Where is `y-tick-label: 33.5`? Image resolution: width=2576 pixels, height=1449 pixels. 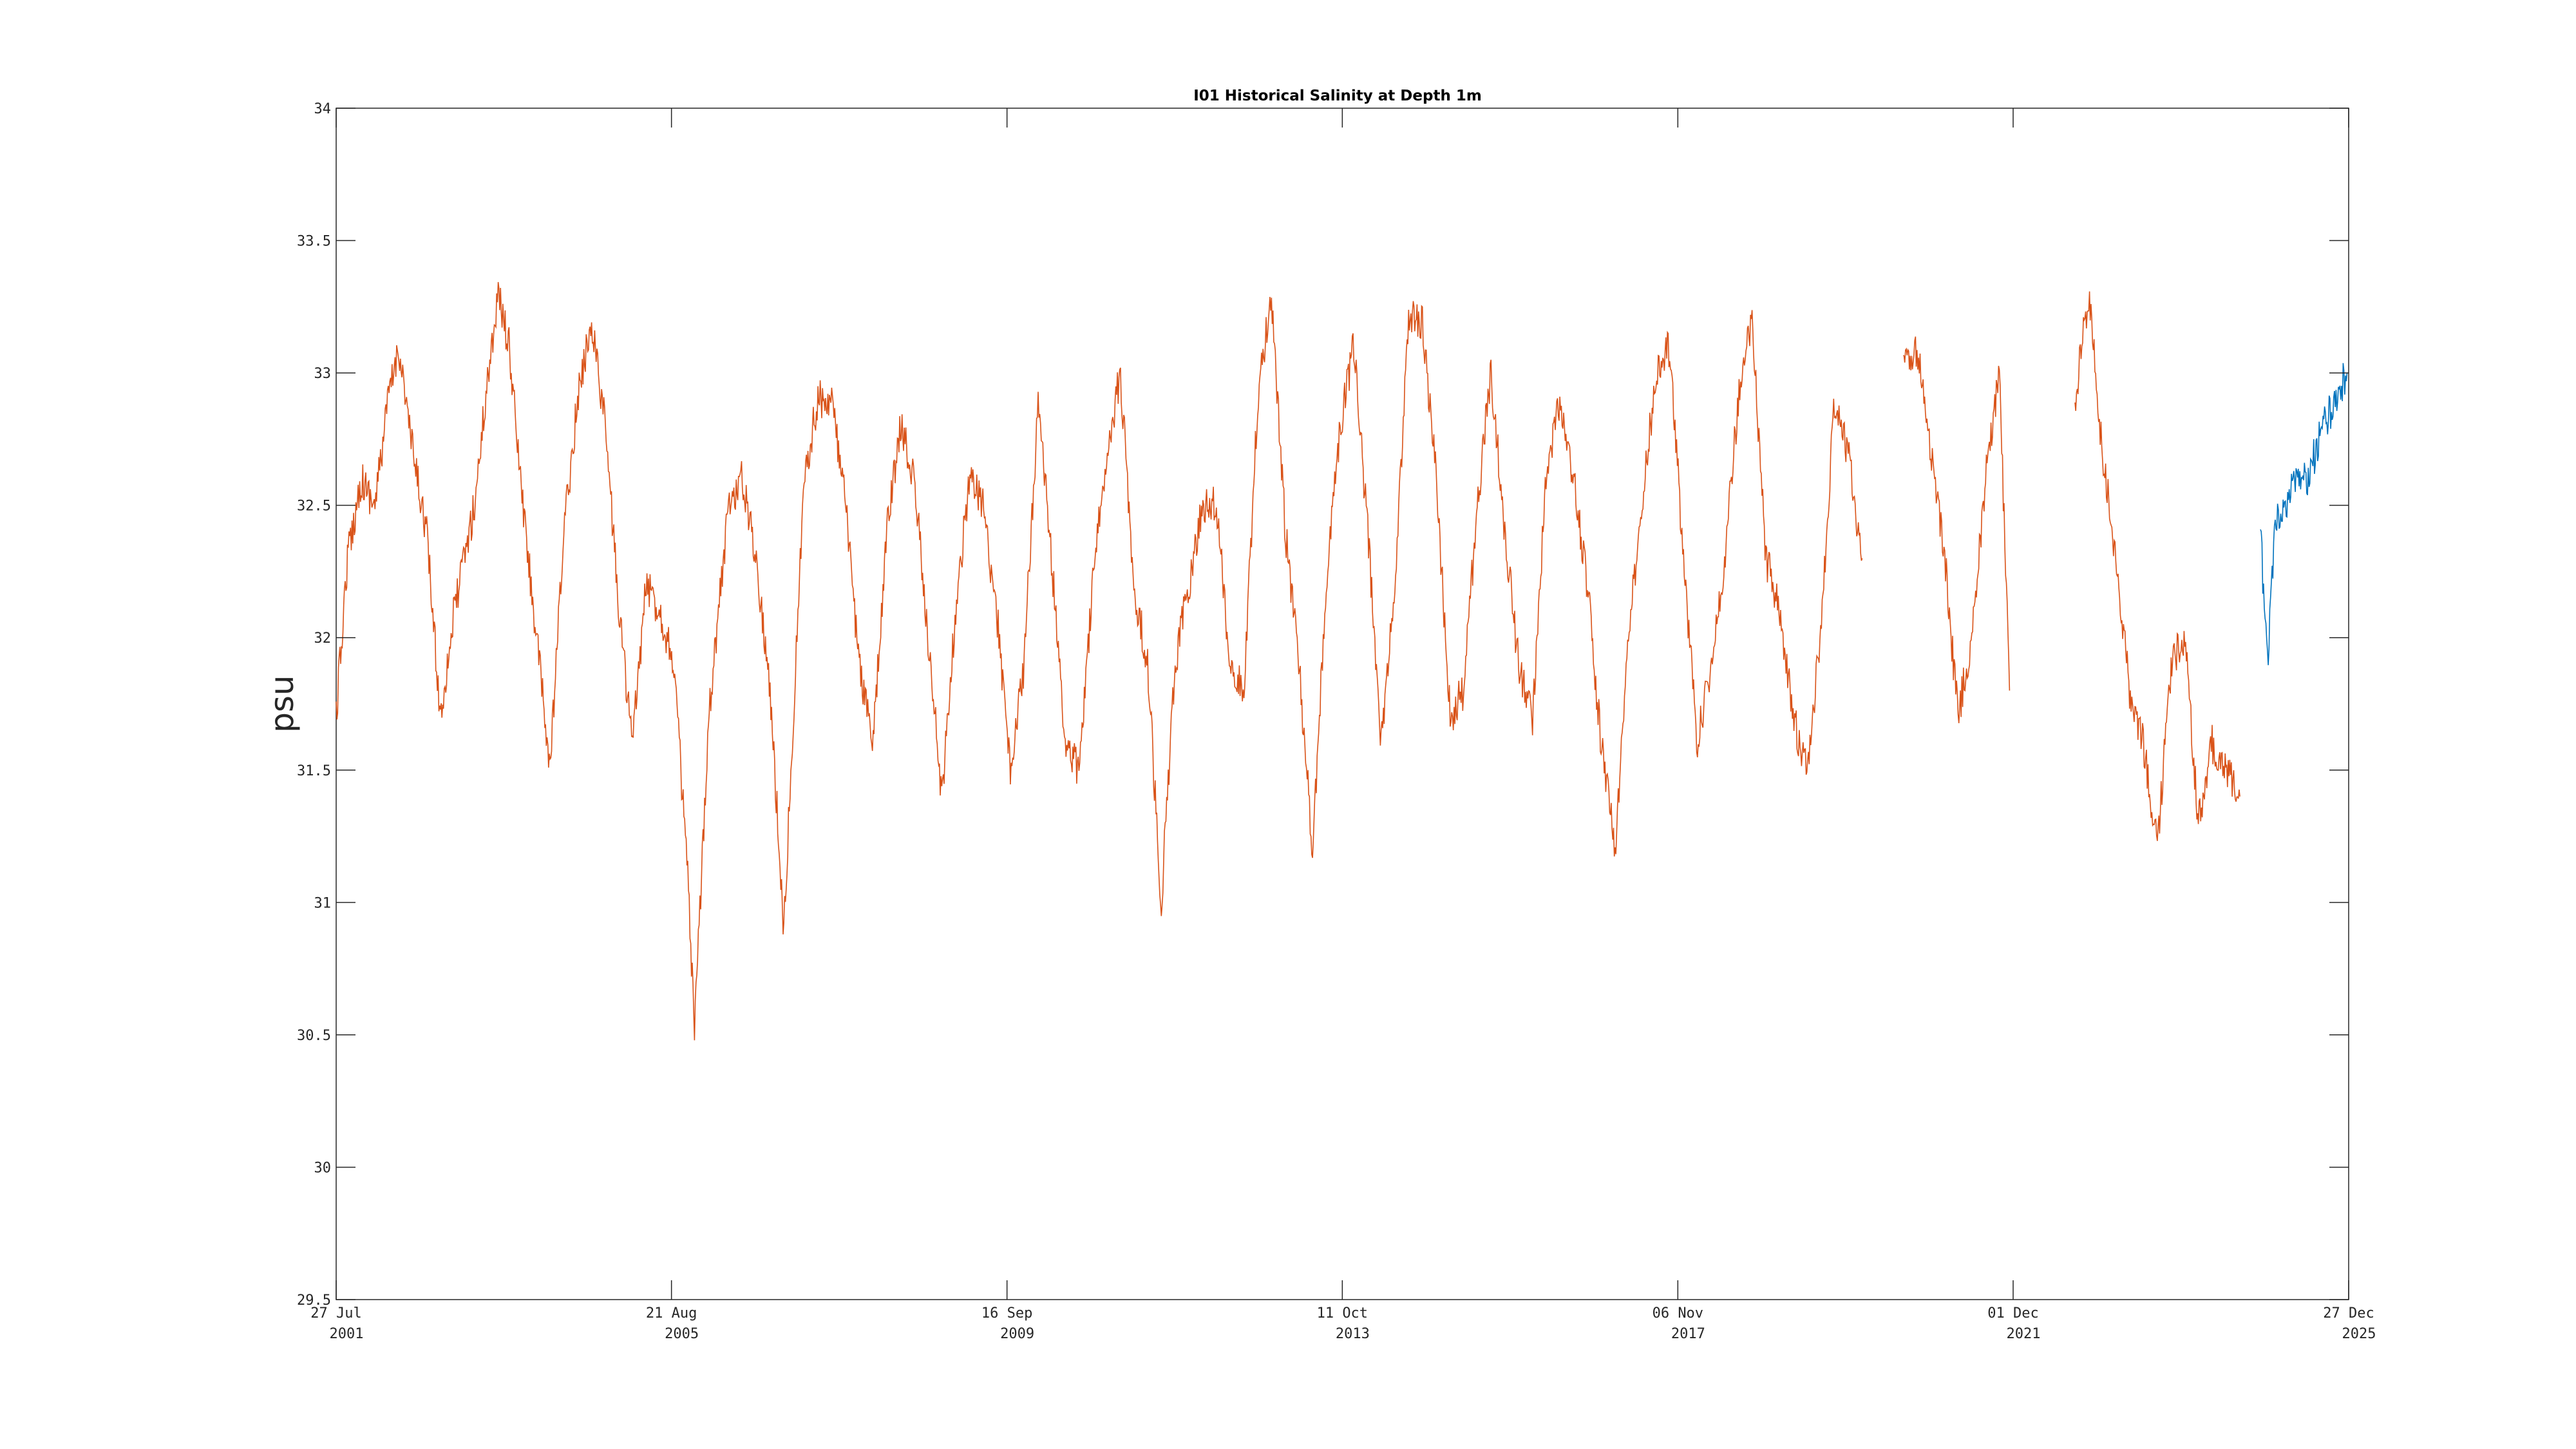 y-tick-label: 33.5 is located at coordinates (314, 242).